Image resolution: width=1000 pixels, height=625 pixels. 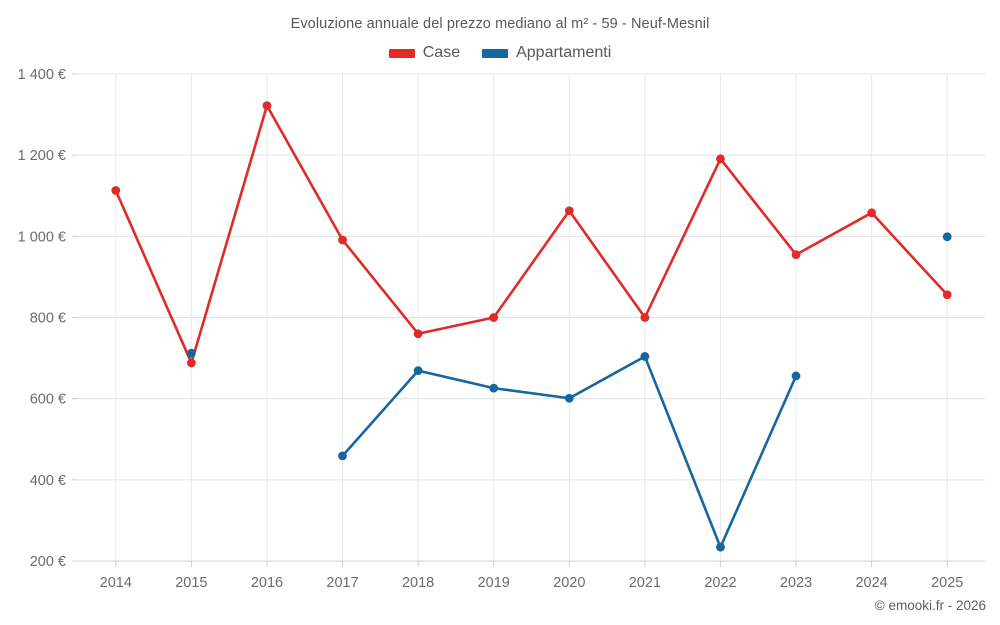 What do you see at coordinates (564, 52) in the screenshot?
I see `legend-label-appartamenti: Appartamenti` at bounding box center [564, 52].